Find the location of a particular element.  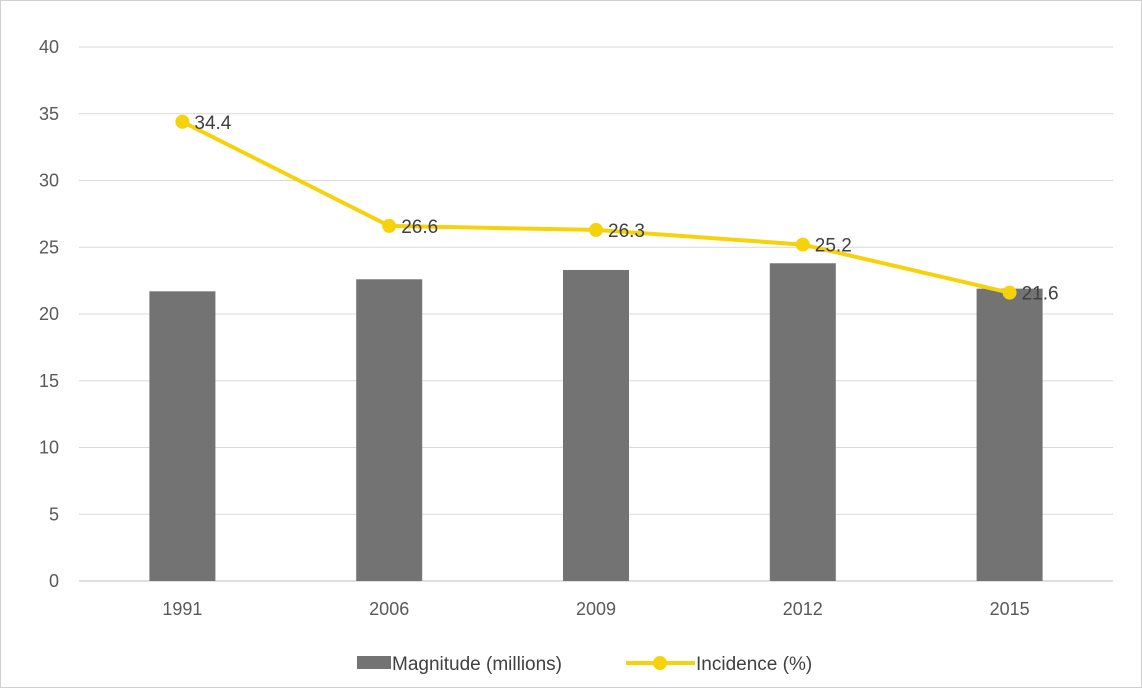

x-tick-label: 1991 is located at coordinates (182, 609).